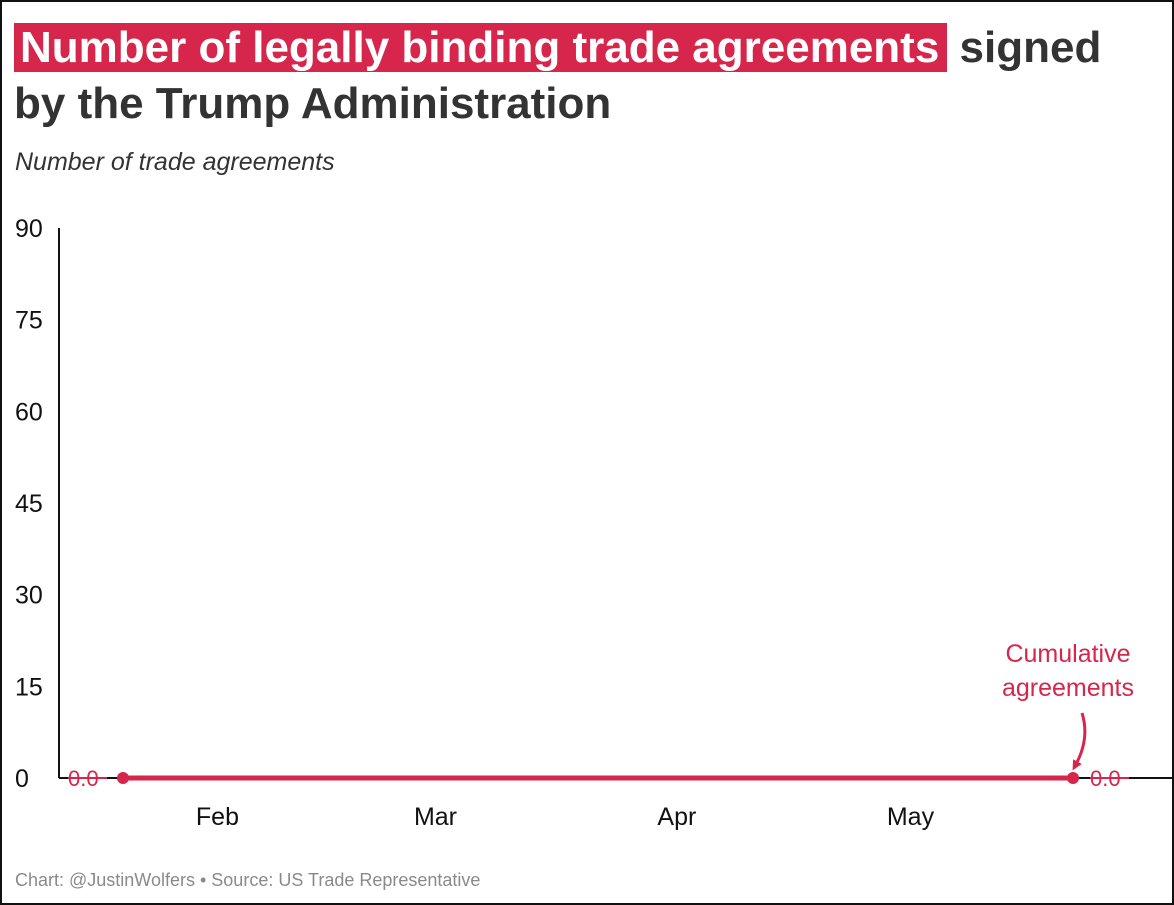 Image resolution: width=1174 pixels, height=905 pixels. What do you see at coordinates (29, 687) in the screenshot?
I see `y-tick-label-15: 15` at bounding box center [29, 687].